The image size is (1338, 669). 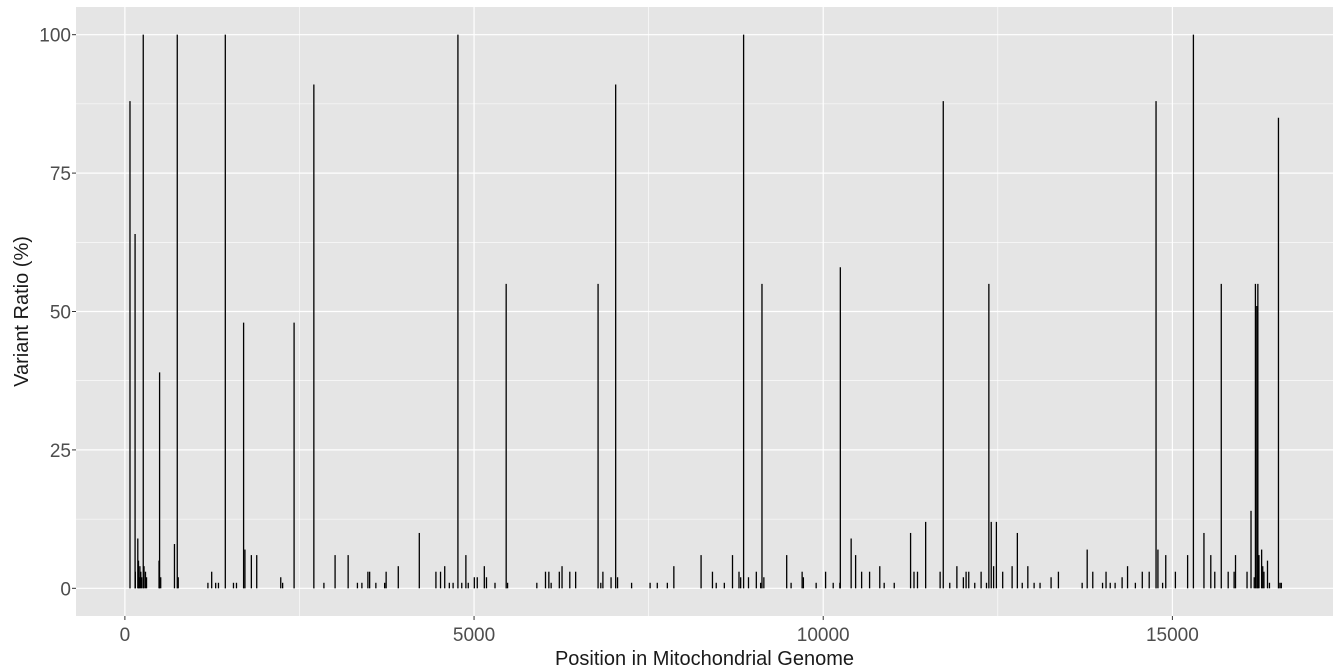 I want to click on y-axis-title: Variant Ratio (%), so click(x=22, y=311).